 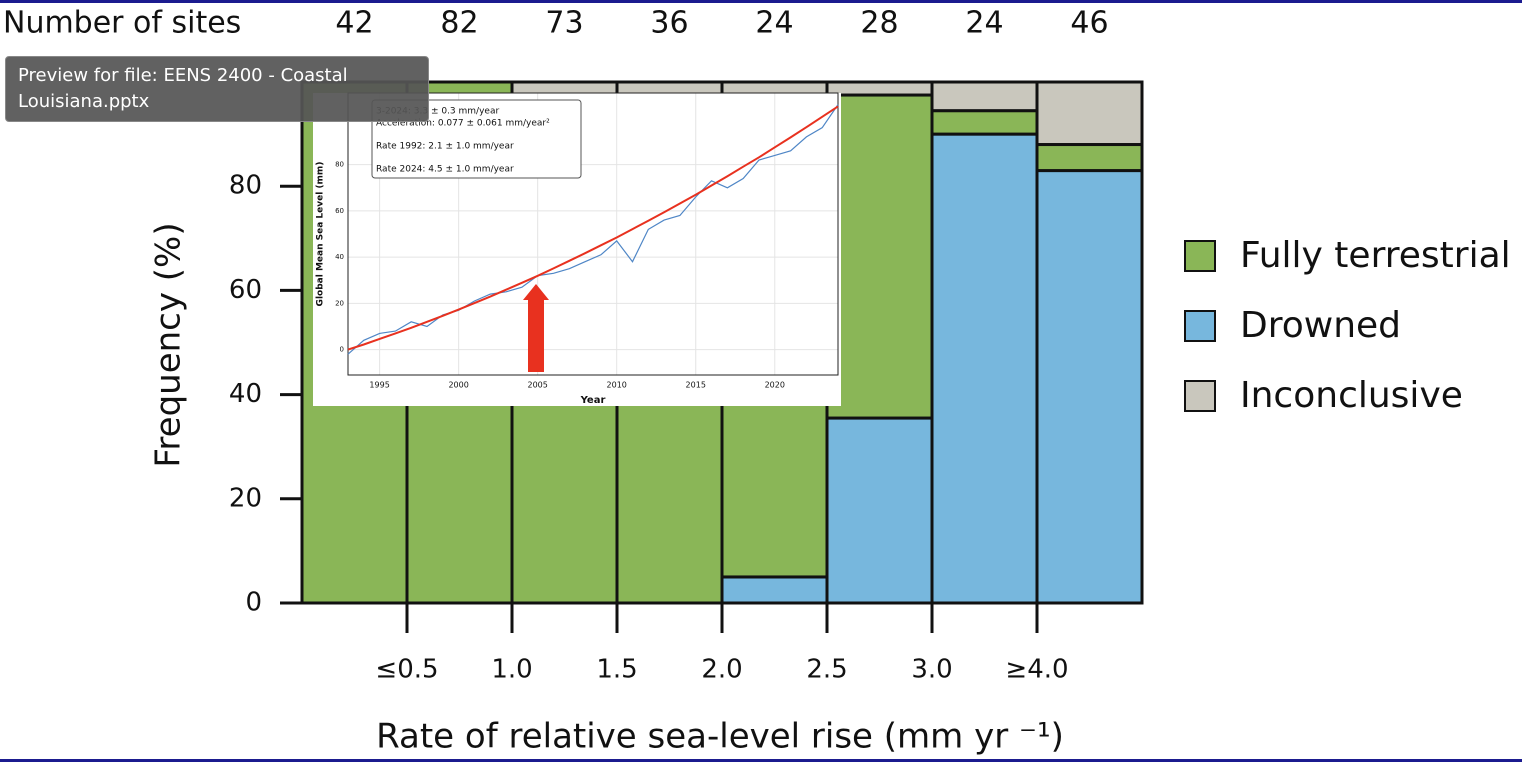 What do you see at coordinates (511, 670) in the screenshot?
I see `x-tick-label: 1.0` at bounding box center [511, 670].